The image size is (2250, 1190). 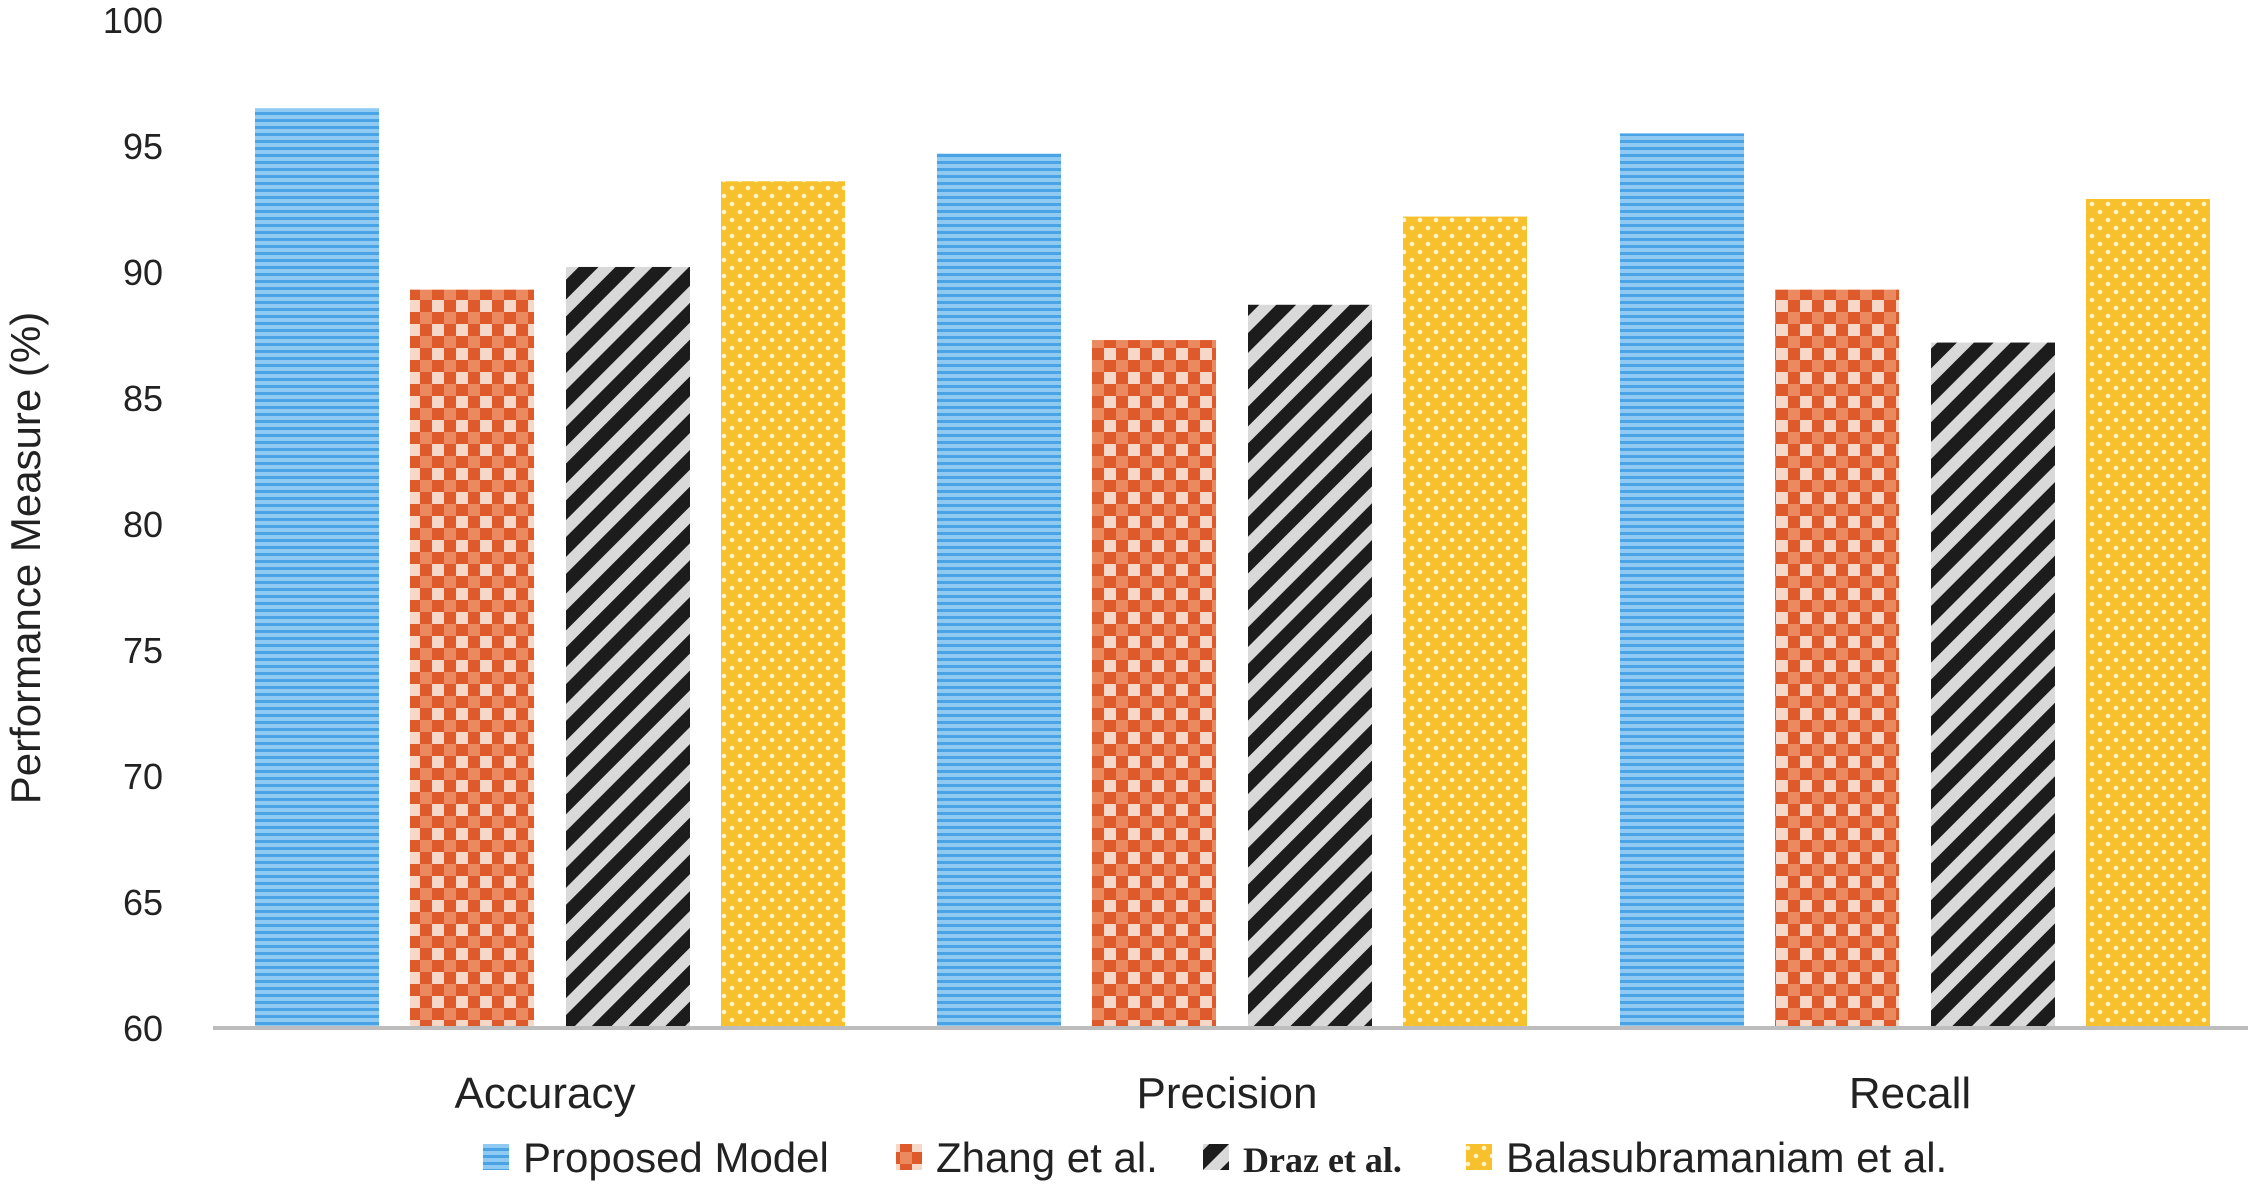 I want to click on legend-label-proposed-model: Proposed Model, so click(x=676, y=1157).